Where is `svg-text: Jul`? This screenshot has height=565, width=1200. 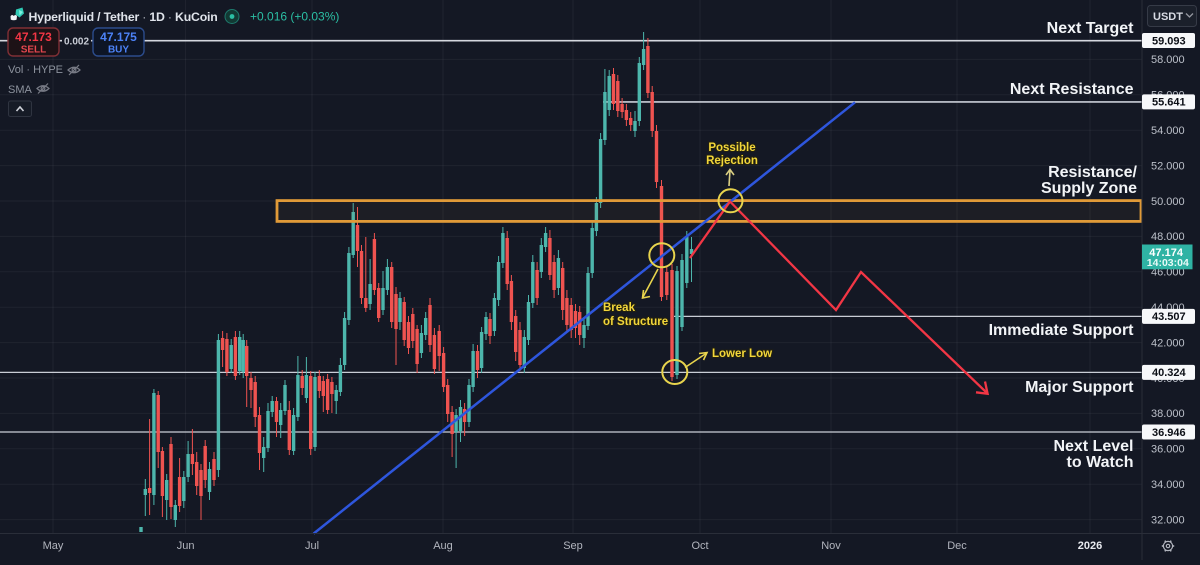
svg-text: Jul is located at coordinates (312, 546).